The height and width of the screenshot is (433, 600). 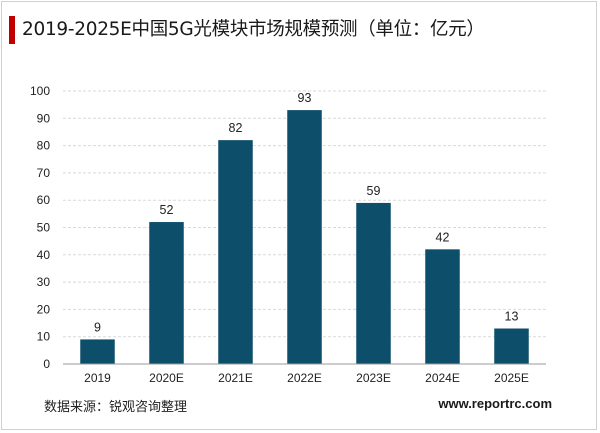 I want to click on data-source: 数据来源：锐观咨询整理, so click(x=116, y=407).